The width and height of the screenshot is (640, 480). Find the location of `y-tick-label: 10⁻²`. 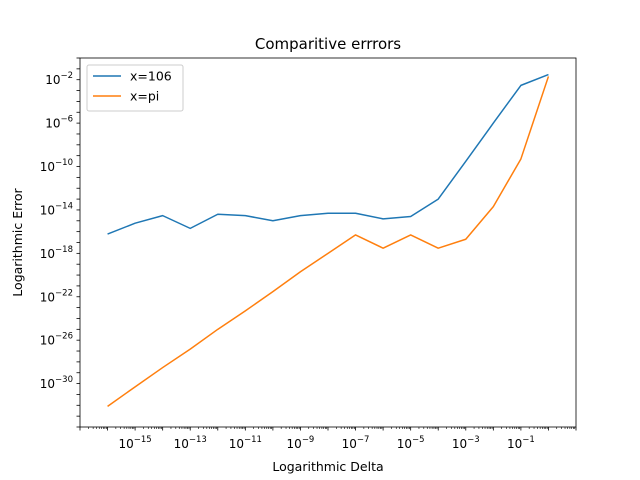

y-tick-label: 10⁻² is located at coordinates (59, 79).